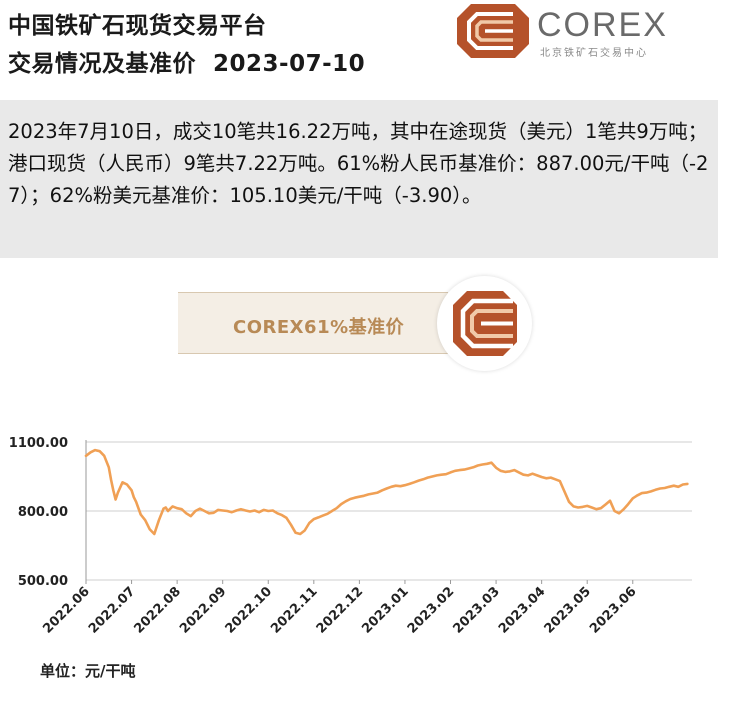 This screenshot has height=709, width=736. I want to click on x-tick-label: 2023.06, so click(613, 610).